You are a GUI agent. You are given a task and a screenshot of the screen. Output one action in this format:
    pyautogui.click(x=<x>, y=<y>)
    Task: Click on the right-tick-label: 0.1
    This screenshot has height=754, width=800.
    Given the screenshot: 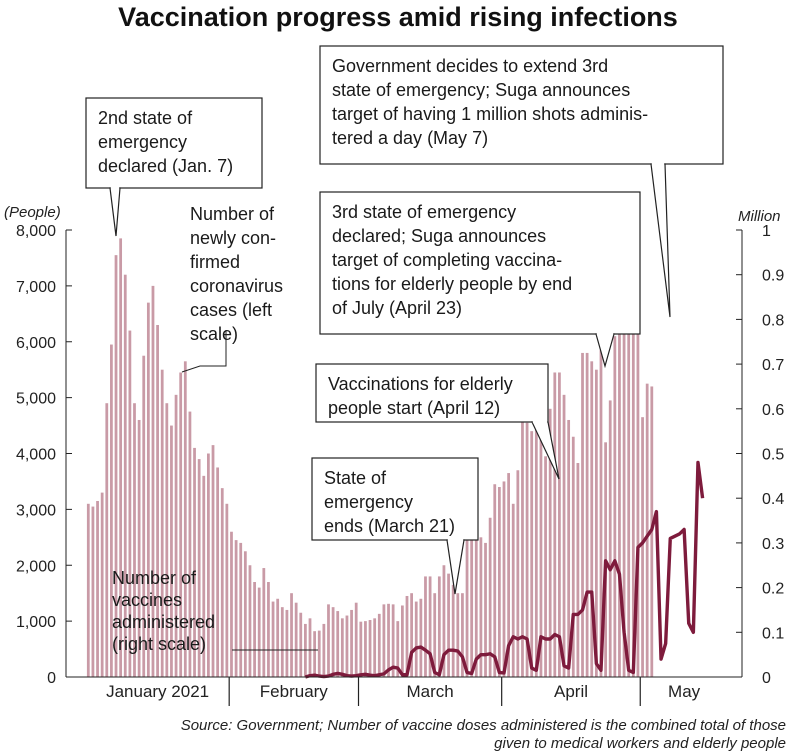 What is the action you would take?
    pyautogui.click(x=773, y=633)
    